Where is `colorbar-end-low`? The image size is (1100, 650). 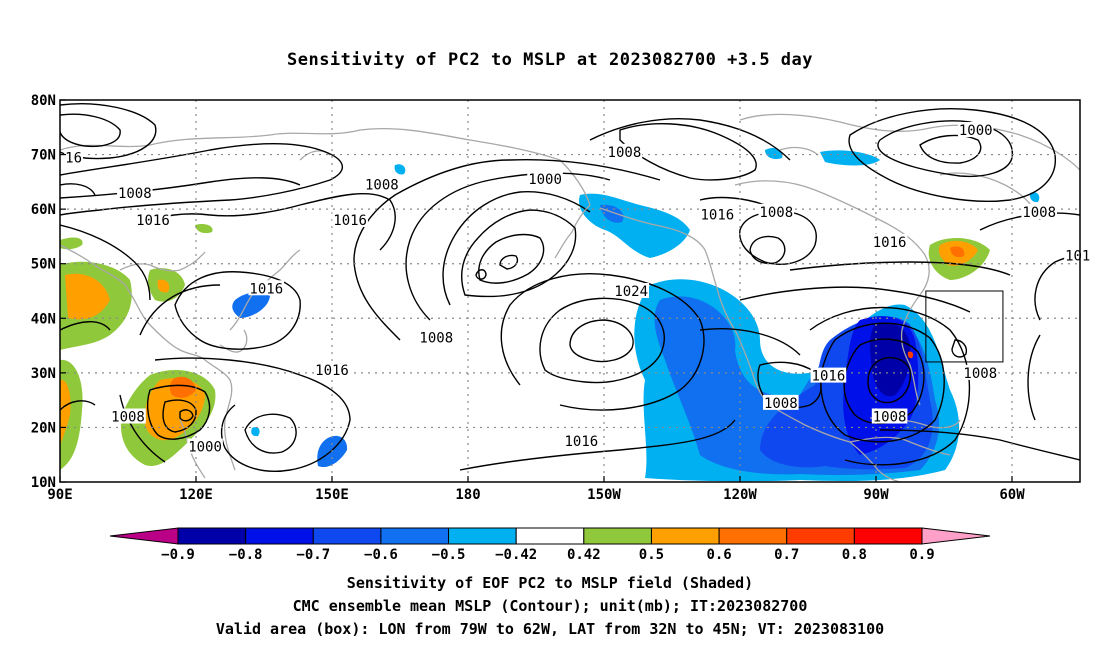 colorbar-end-low is located at coordinates (144, 536).